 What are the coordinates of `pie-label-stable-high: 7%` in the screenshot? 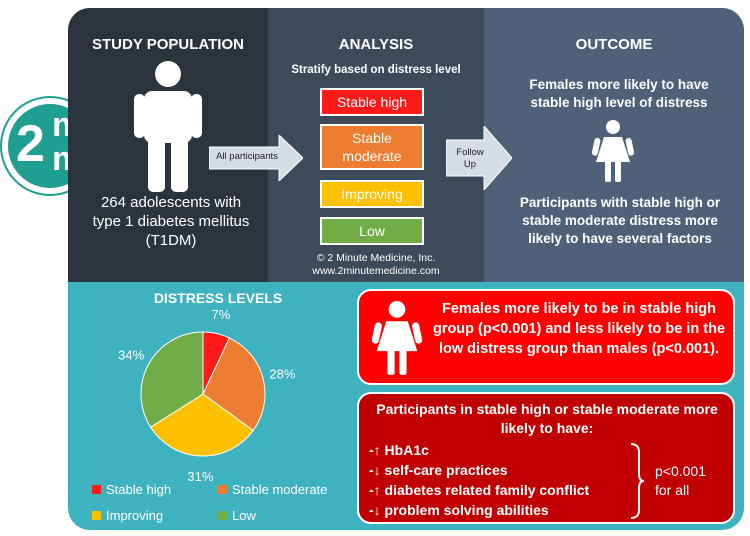 It's located at (220, 314).